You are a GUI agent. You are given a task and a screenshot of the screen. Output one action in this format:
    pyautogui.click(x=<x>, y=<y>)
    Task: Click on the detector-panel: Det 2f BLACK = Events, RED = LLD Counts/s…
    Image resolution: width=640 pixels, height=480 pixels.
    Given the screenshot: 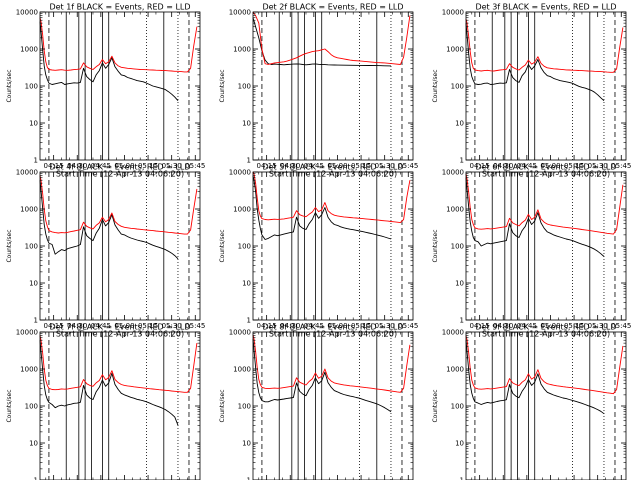 What is the action you would take?
    pyautogui.click(x=318, y=91)
    